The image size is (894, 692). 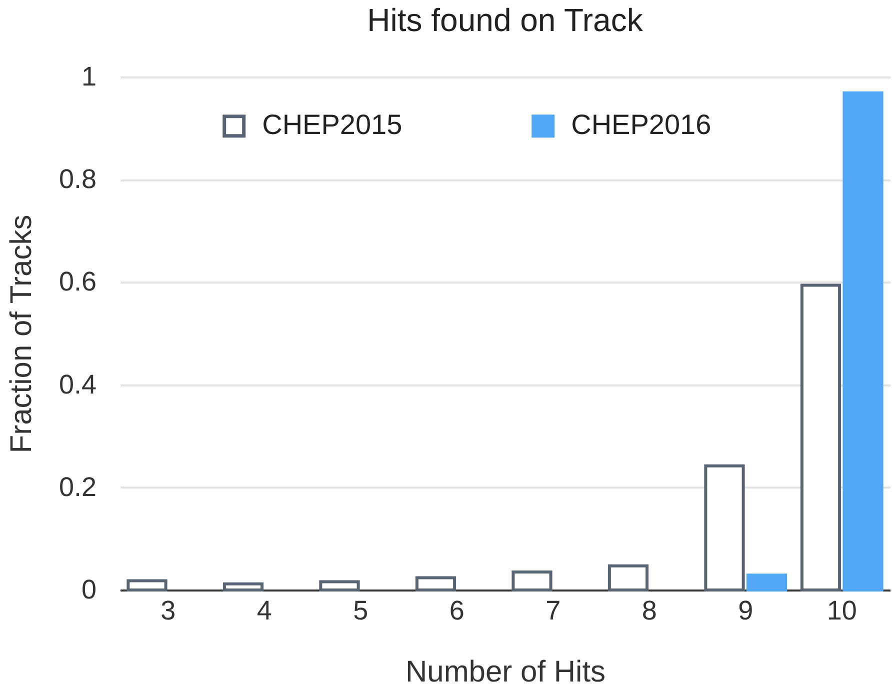 I want to click on y-tick-label: 1, so click(x=88, y=77).